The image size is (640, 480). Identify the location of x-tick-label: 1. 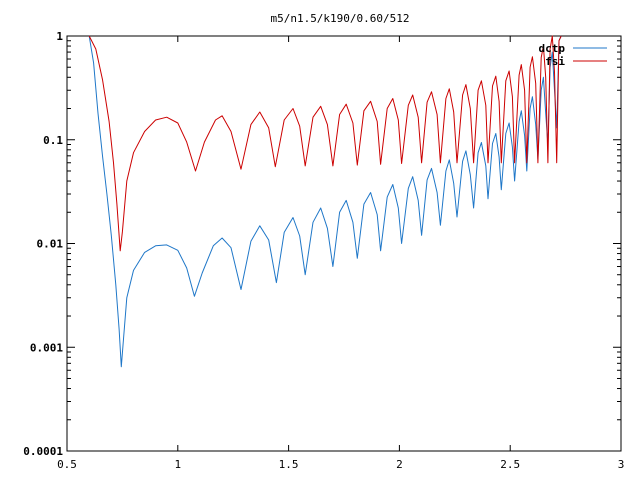
(177, 464).